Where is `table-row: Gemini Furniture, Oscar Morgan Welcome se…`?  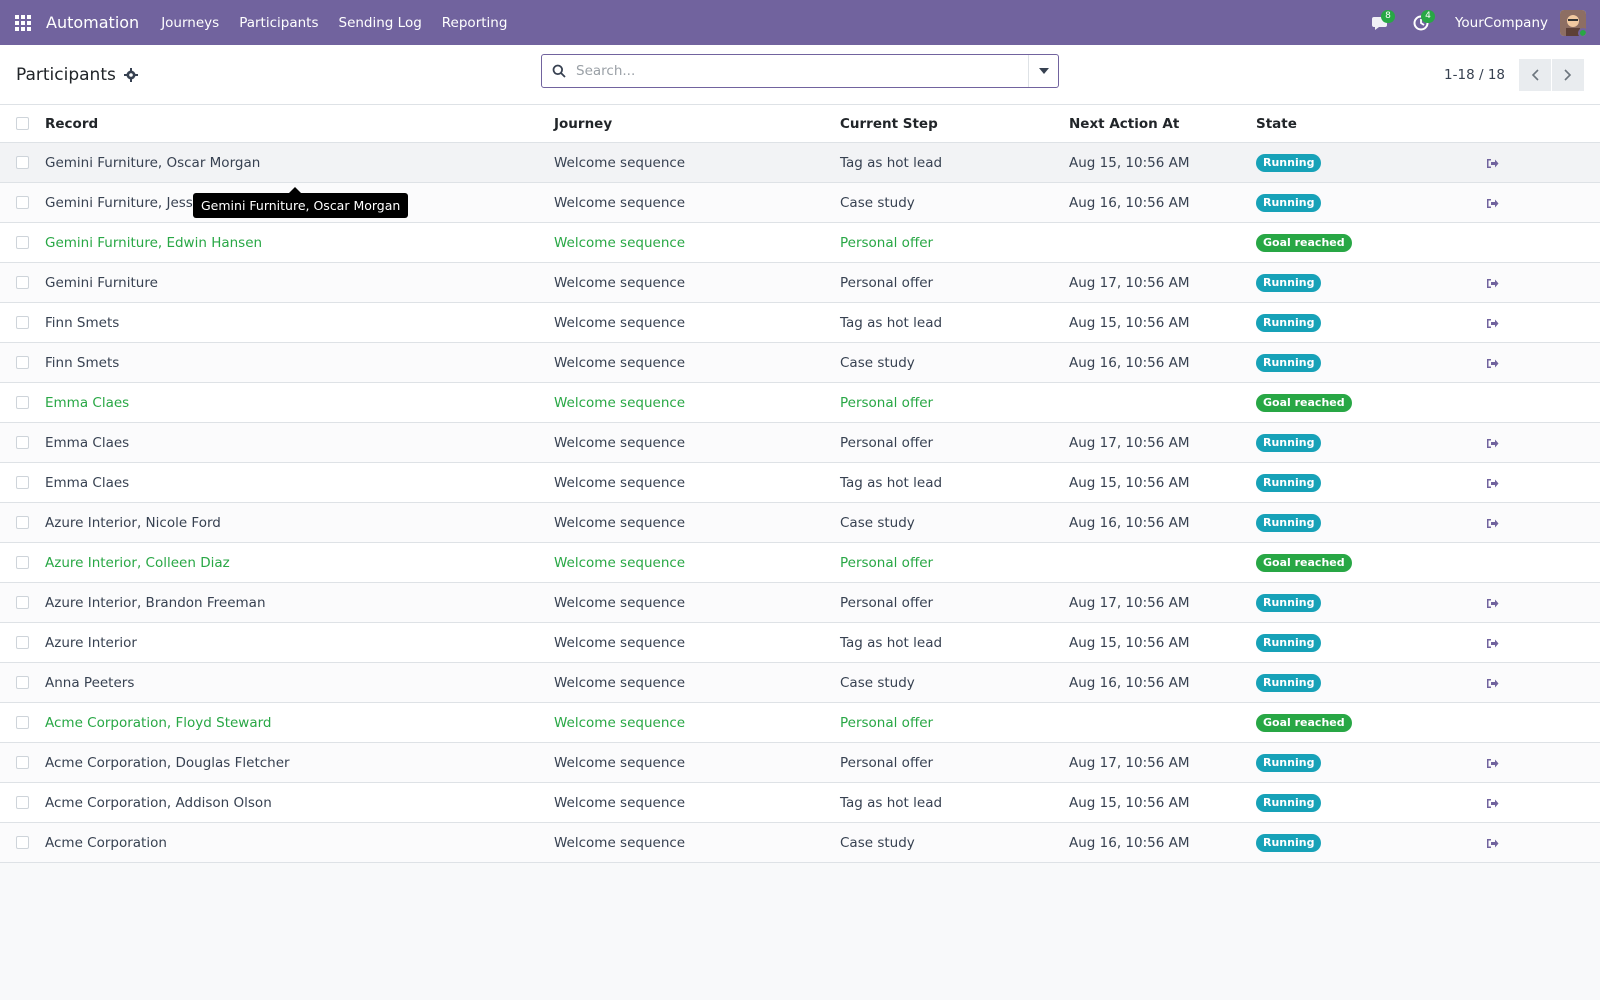 table-row: Gemini Furniture, Oscar Morgan Welcome se… is located at coordinates (800, 163).